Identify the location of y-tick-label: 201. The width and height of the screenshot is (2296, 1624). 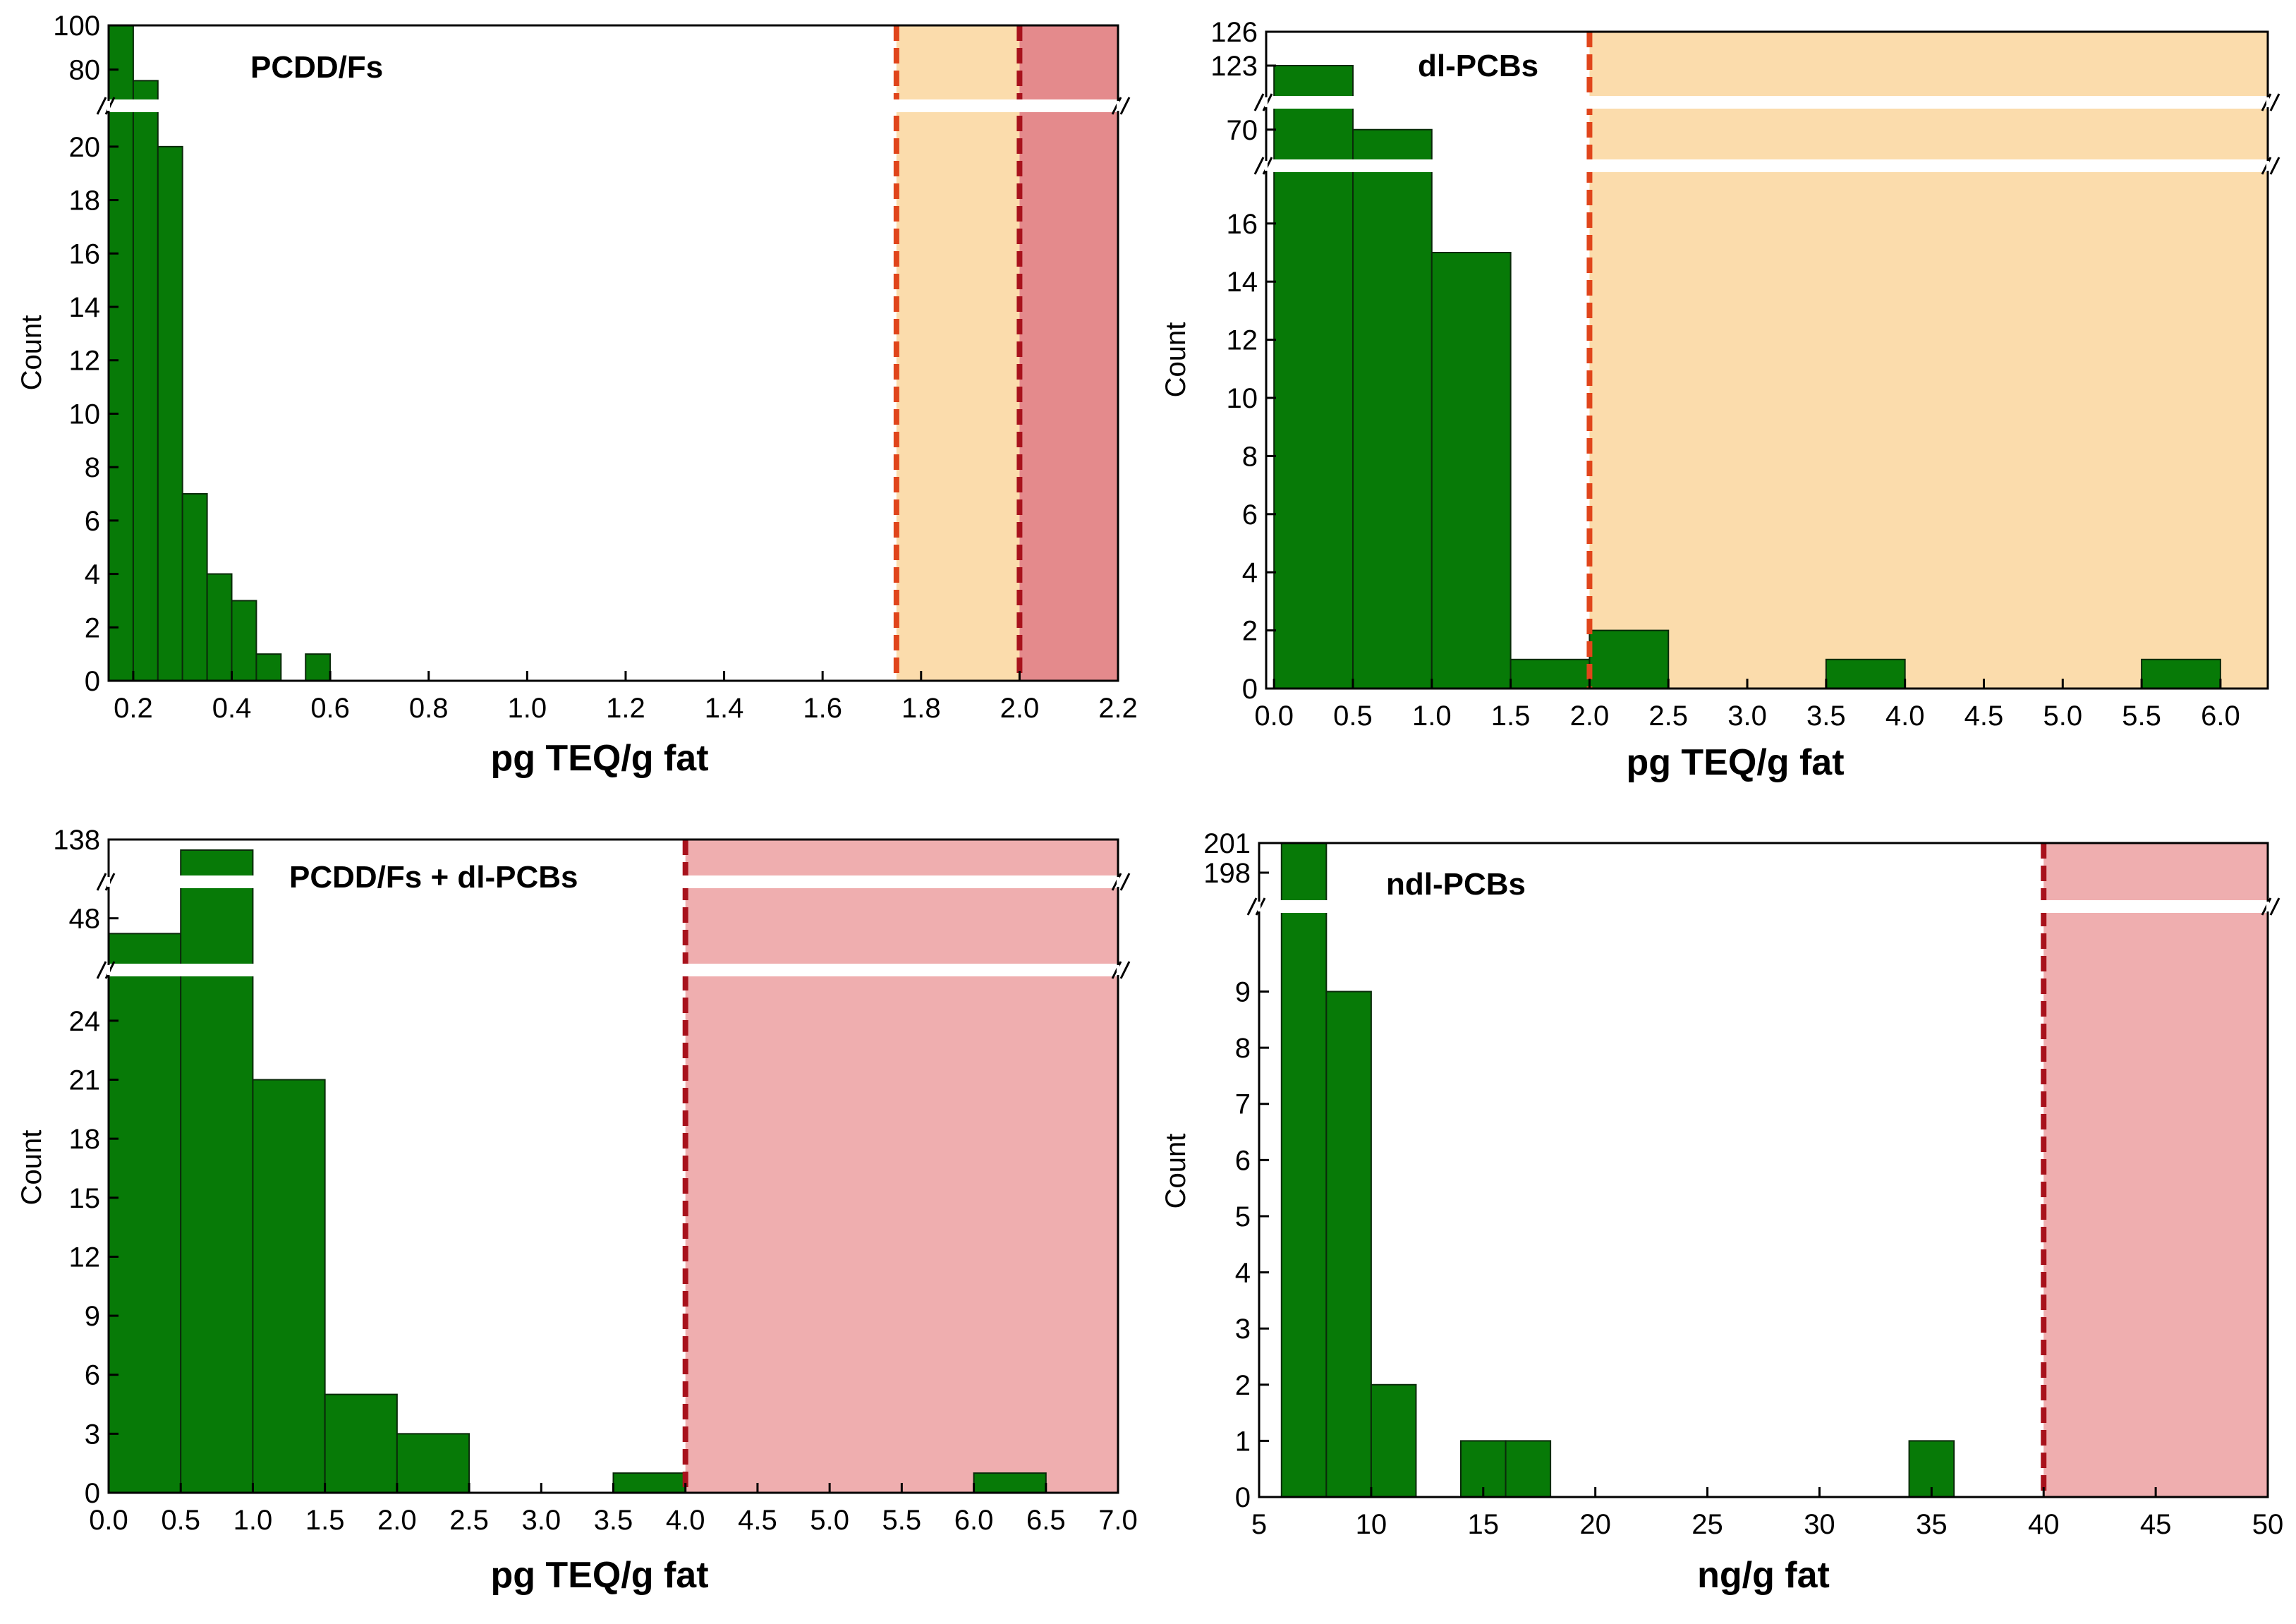
(1227, 844).